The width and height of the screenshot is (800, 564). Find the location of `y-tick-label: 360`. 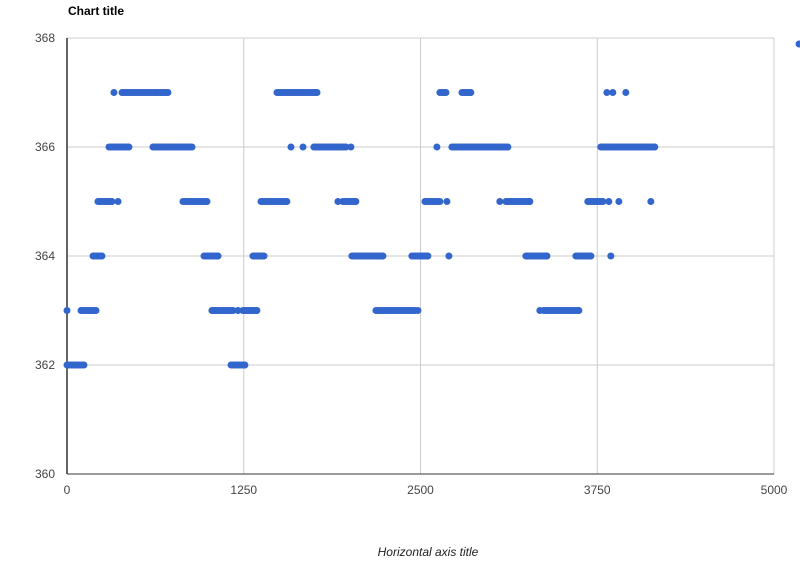

y-tick-label: 360 is located at coordinates (45, 474).